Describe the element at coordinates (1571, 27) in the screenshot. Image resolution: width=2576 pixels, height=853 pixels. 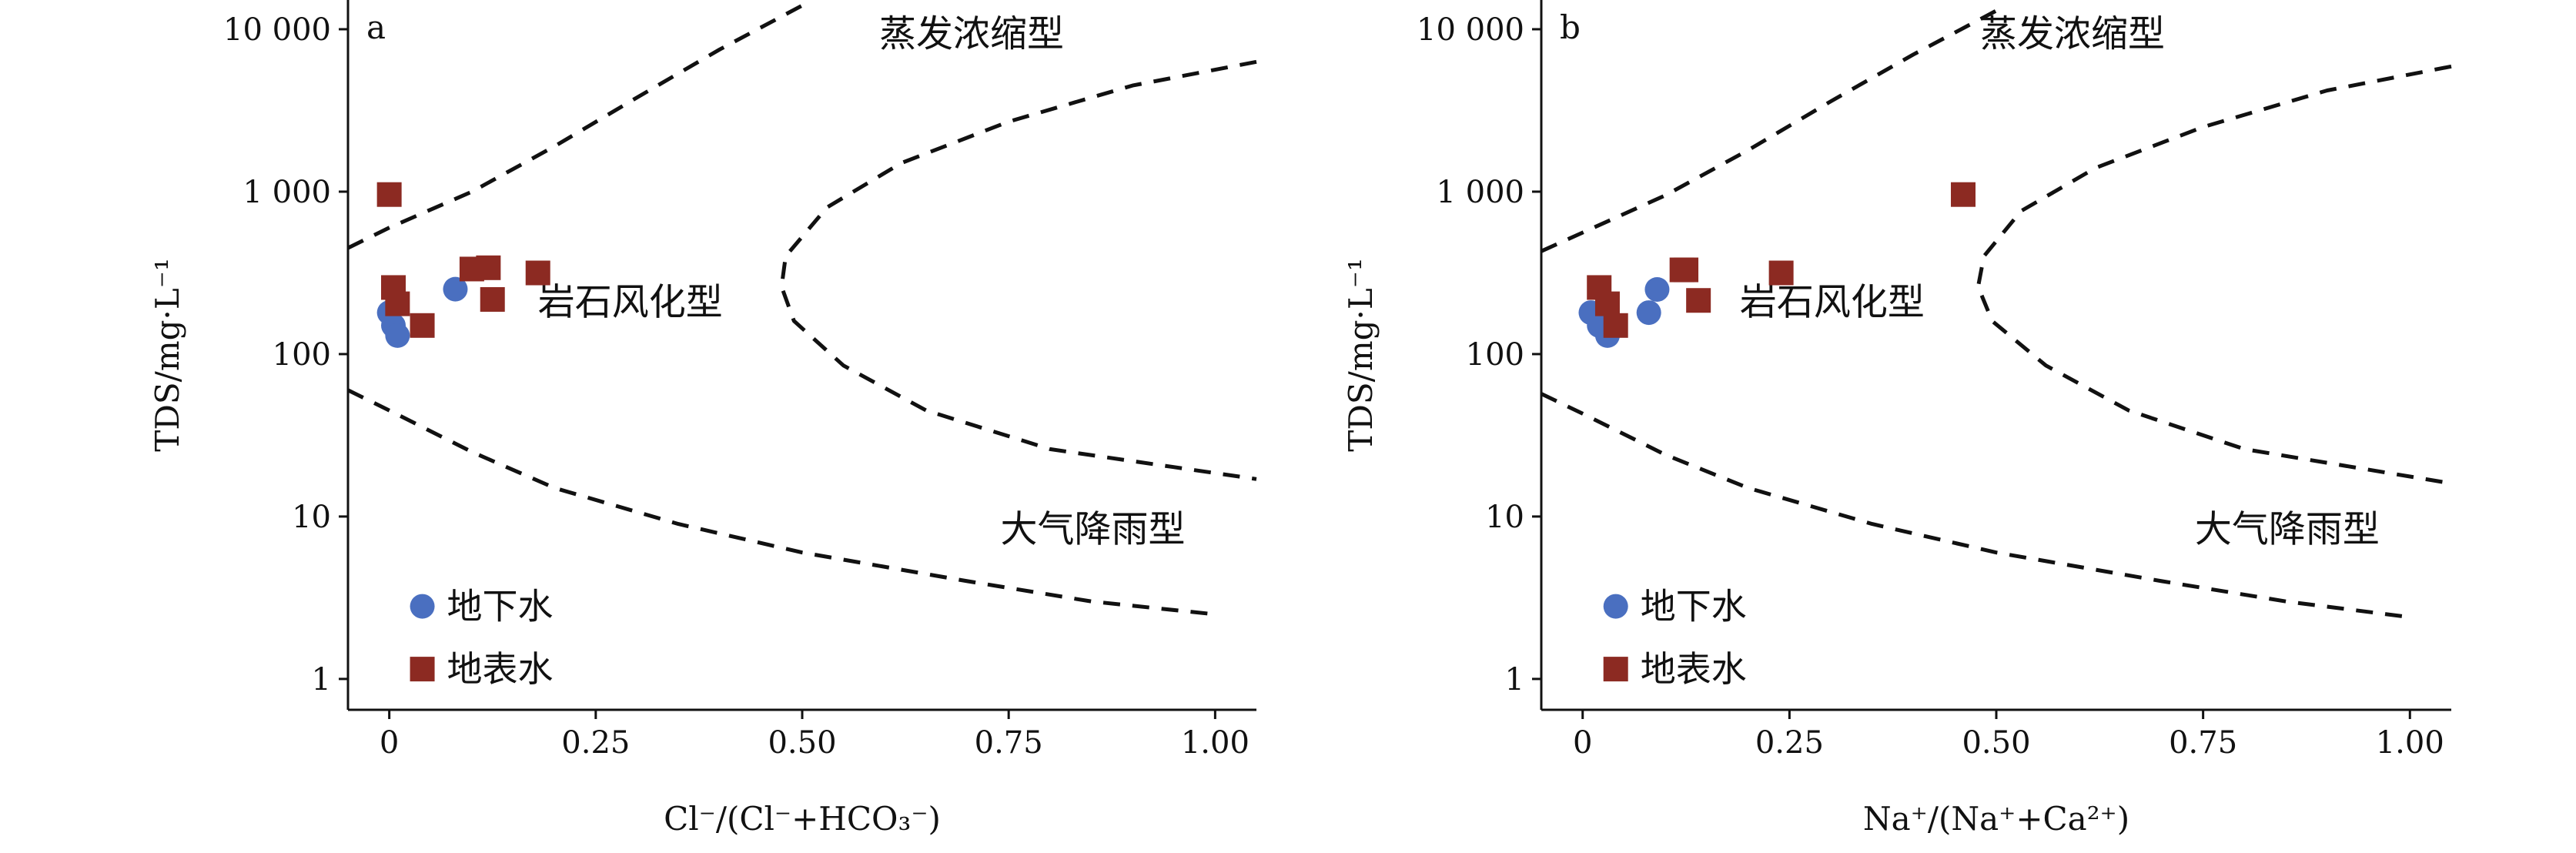
I see `panel-label: b` at that location.